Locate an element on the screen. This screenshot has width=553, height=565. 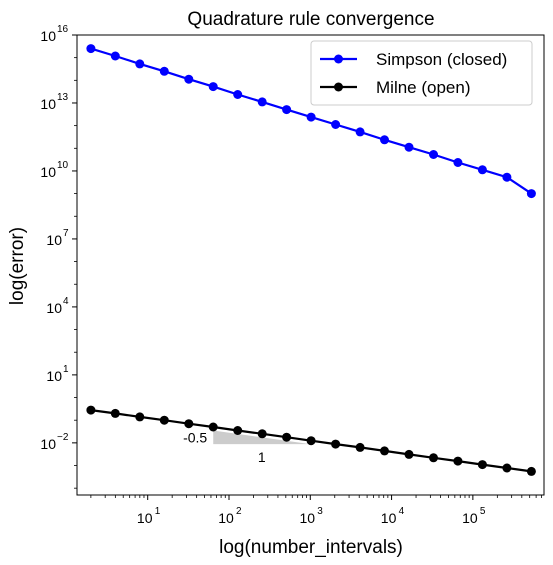
legend: Simpson (closed) Milne (open) is located at coordinates (421, 73).